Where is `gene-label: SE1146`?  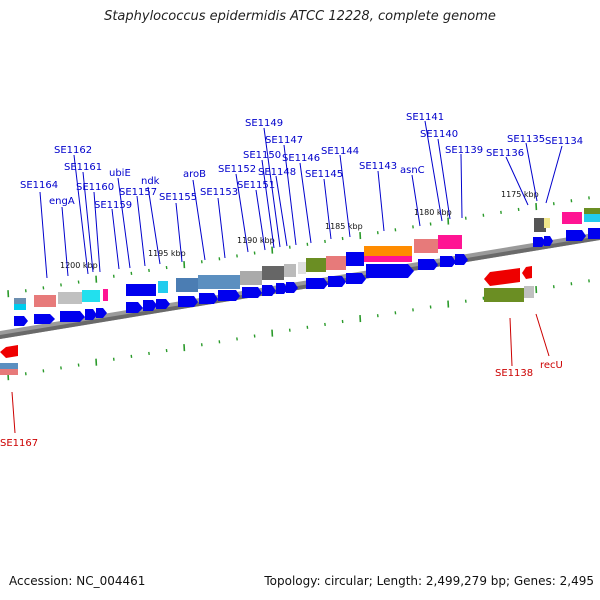
gene-label: SE1146 is located at coordinates (301, 158).